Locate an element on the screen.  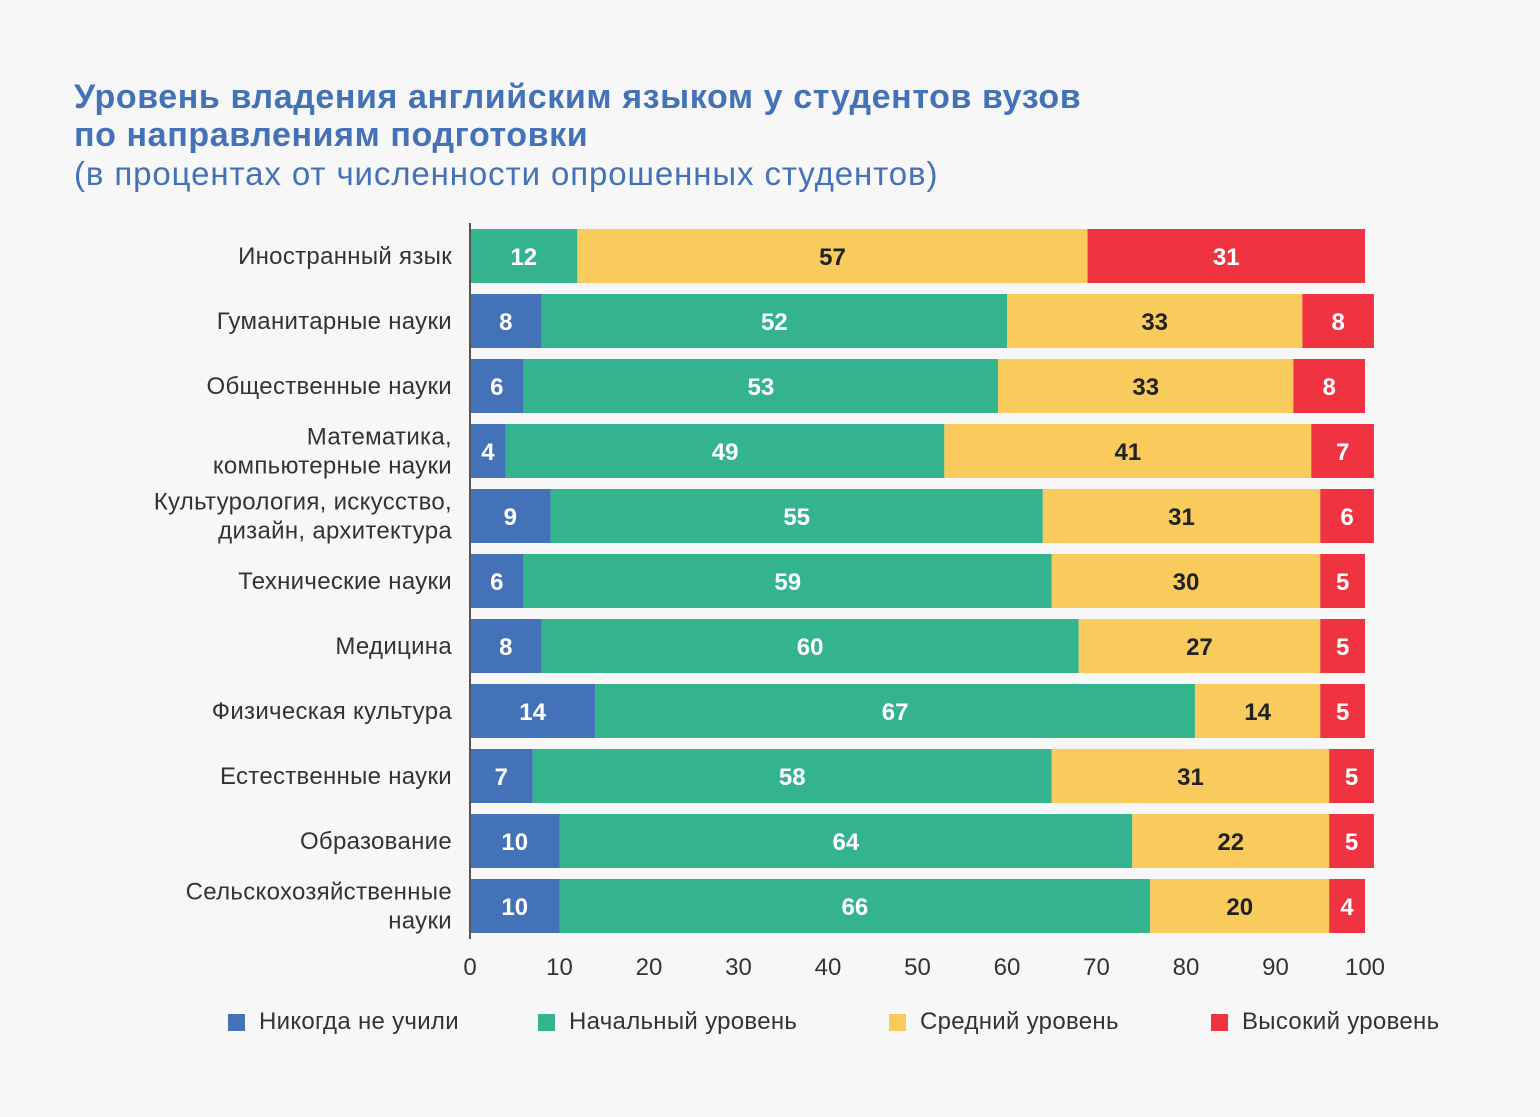
x-tick-label: 50 is located at coordinates (917, 967).